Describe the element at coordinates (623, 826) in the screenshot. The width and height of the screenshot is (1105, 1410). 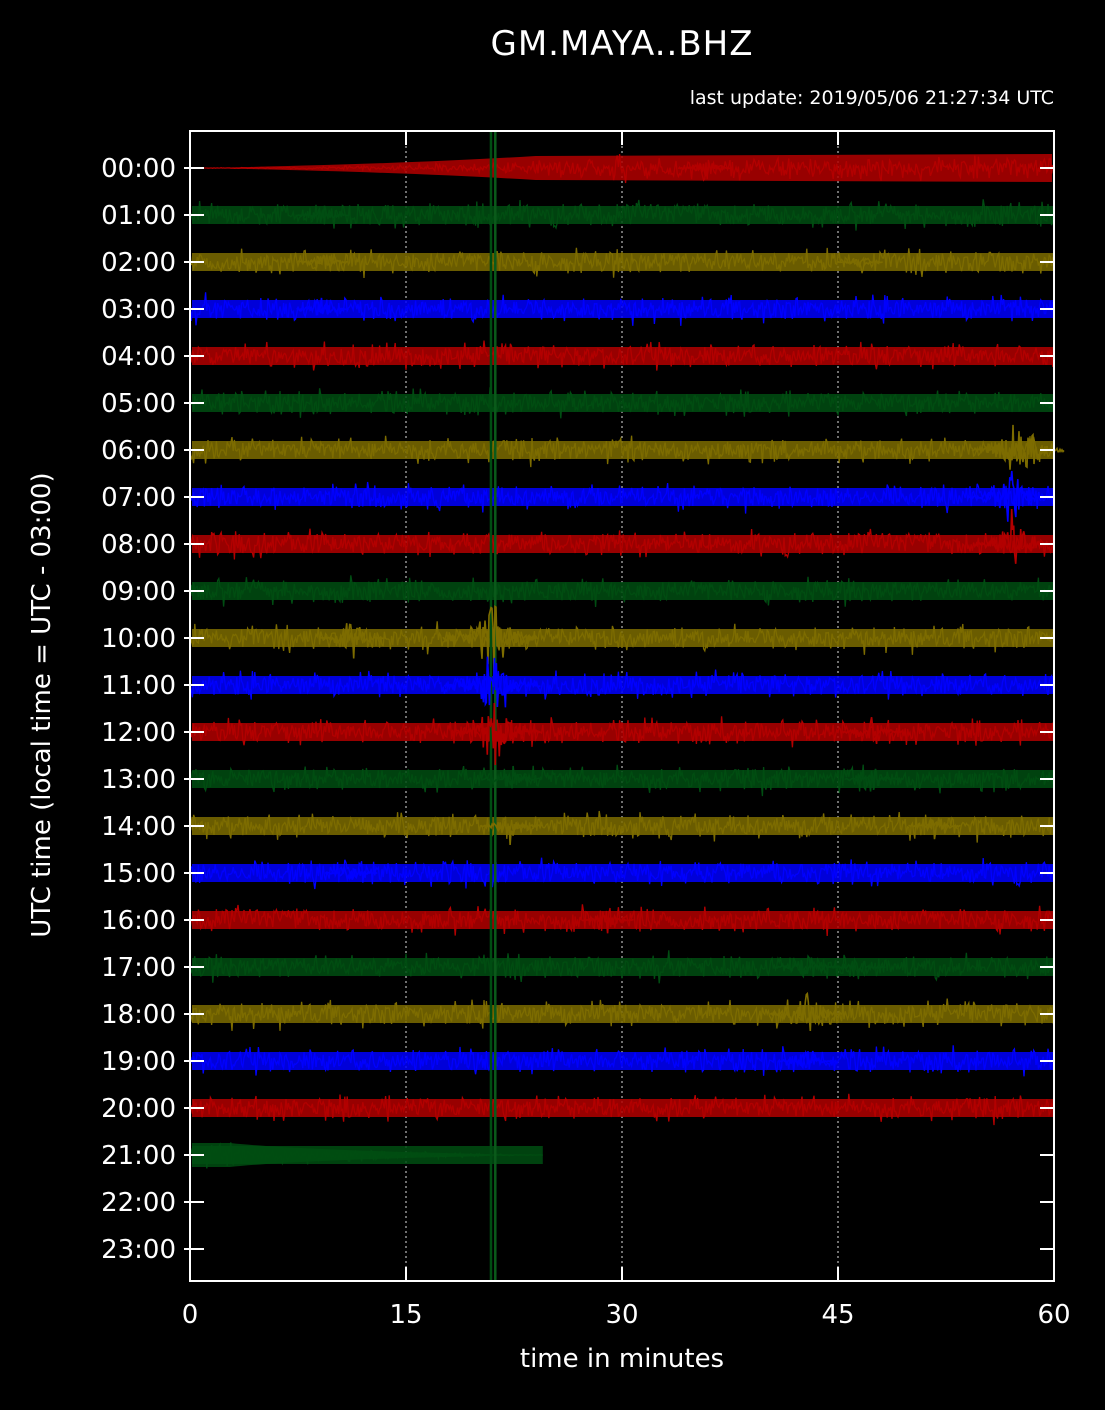
I see `trace-band-14:00` at that location.